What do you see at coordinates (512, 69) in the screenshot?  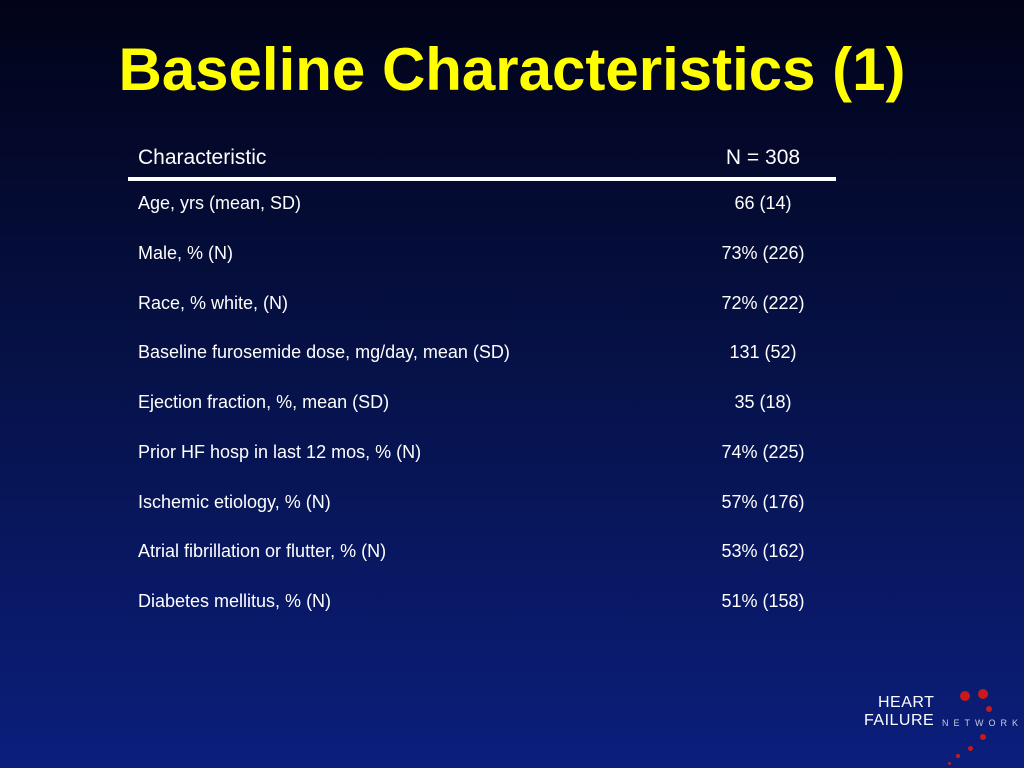 I see `slide-title: Baseline Characteristics (1)` at bounding box center [512, 69].